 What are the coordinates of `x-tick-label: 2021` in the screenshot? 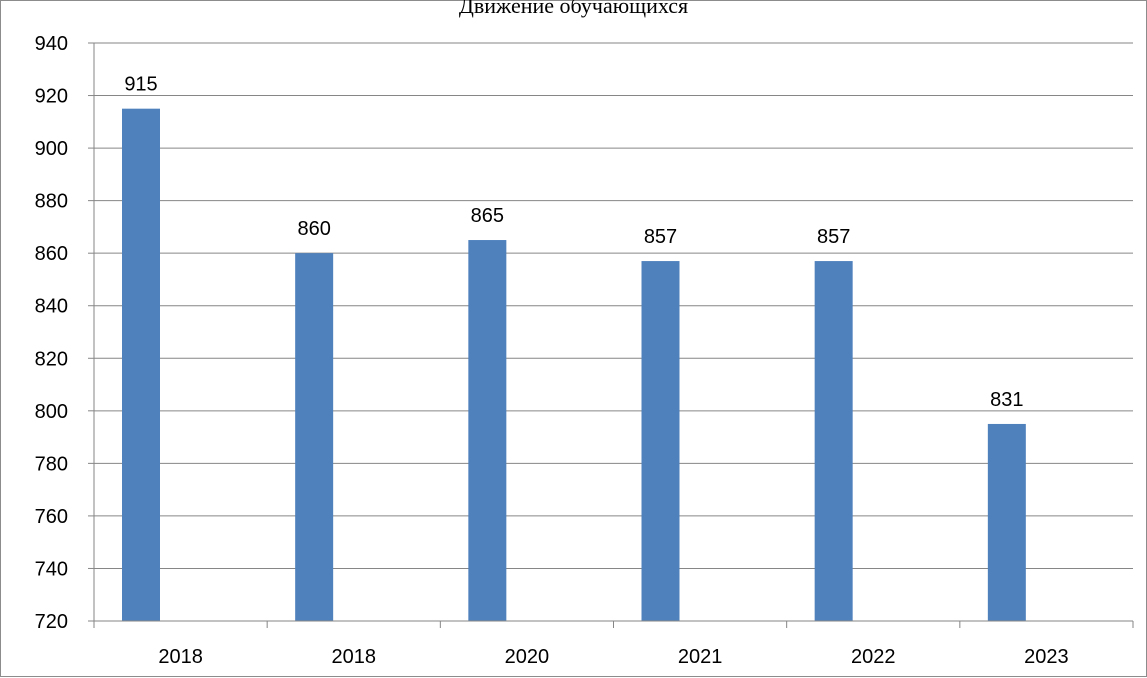 It's located at (700, 657).